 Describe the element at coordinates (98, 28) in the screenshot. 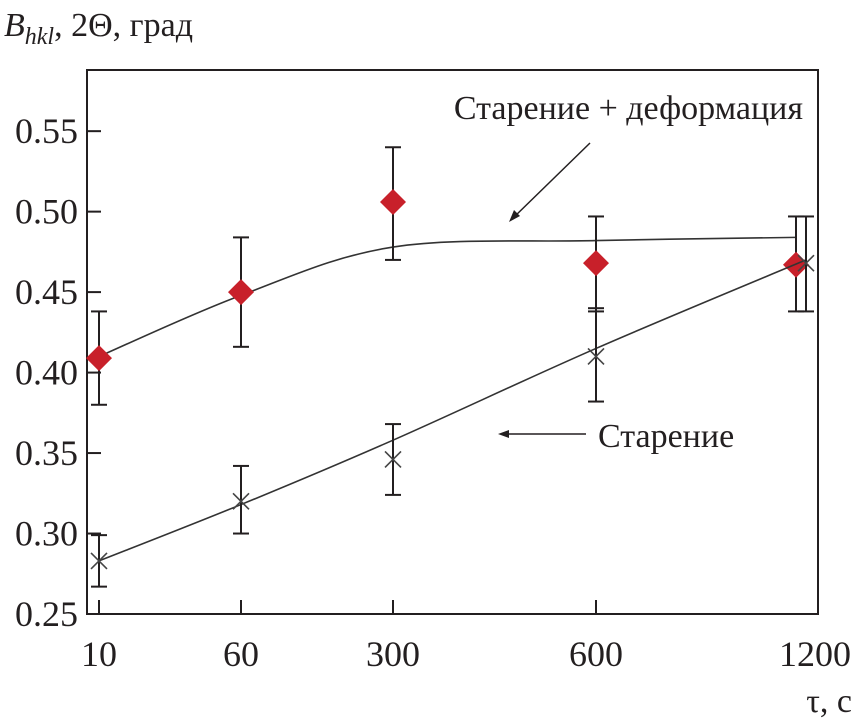

I see `y-axis-label: Bhkl, 2Θ, град` at that location.